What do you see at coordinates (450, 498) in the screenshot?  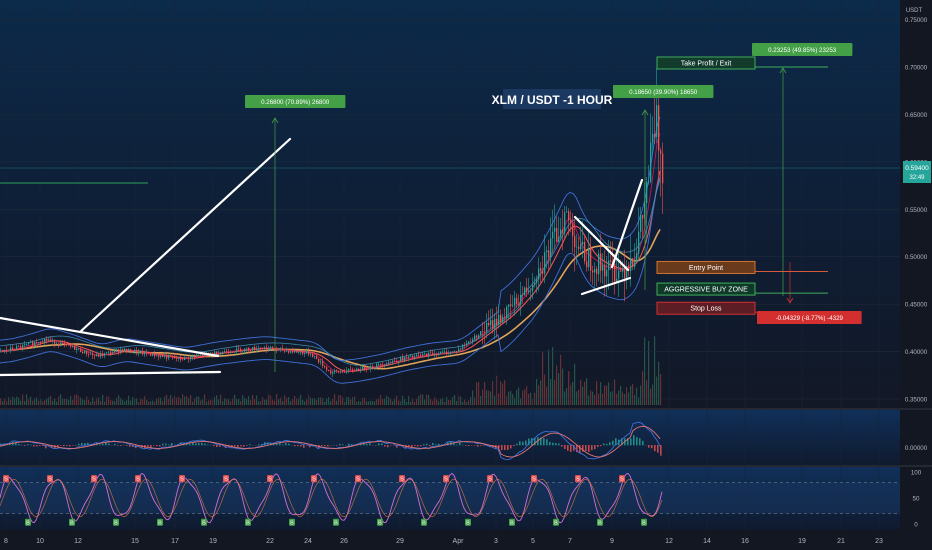 I see `stoch-pane` at bounding box center [450, 498].